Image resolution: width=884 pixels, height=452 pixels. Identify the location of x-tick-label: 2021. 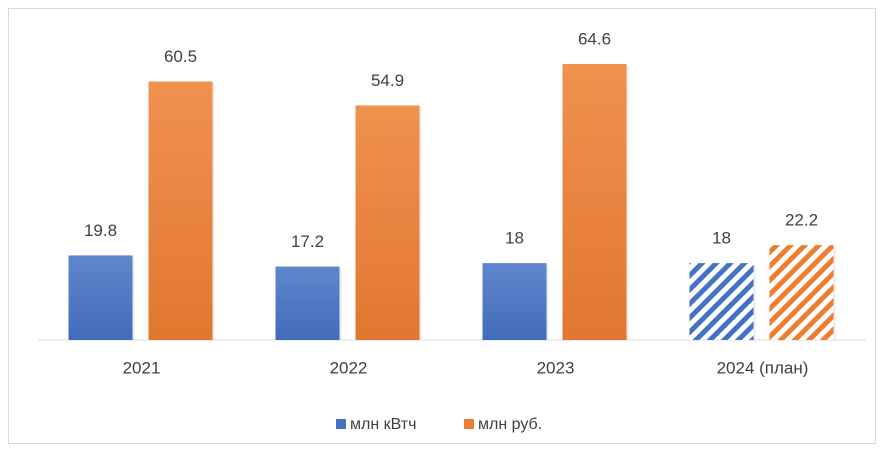
(142, 367).